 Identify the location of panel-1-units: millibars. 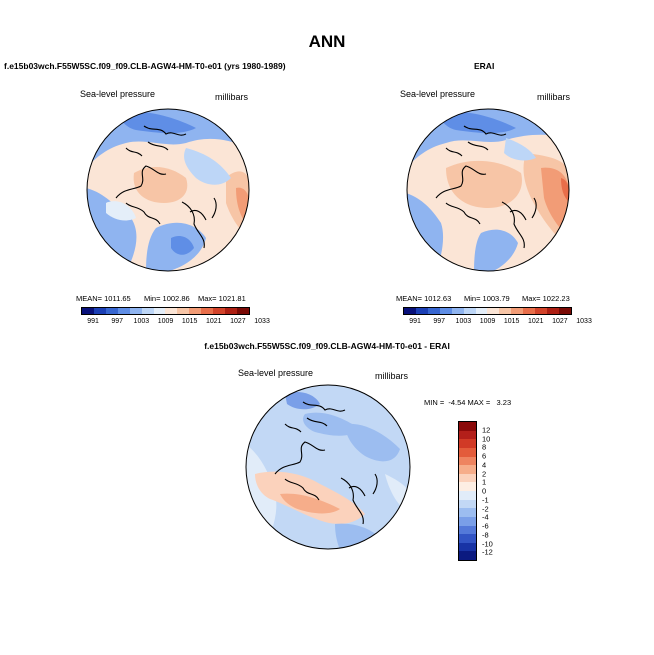
(232, 97).